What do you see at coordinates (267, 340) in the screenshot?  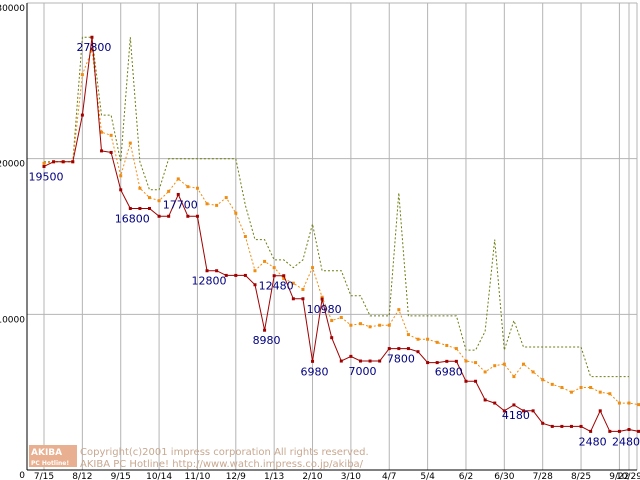 I see `data-label: 8980` at bounding box center [267, 340].